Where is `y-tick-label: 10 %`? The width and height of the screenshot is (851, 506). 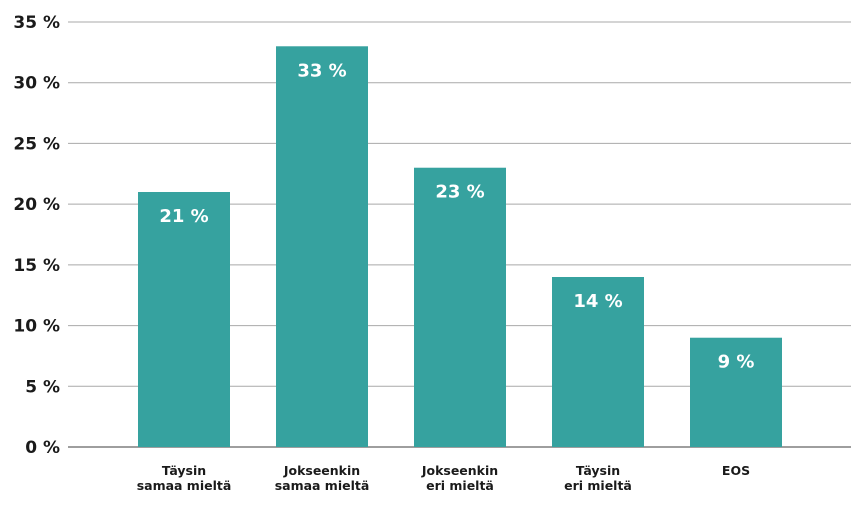
y-tick-label: 10 % is located at coordinates (36, 327).